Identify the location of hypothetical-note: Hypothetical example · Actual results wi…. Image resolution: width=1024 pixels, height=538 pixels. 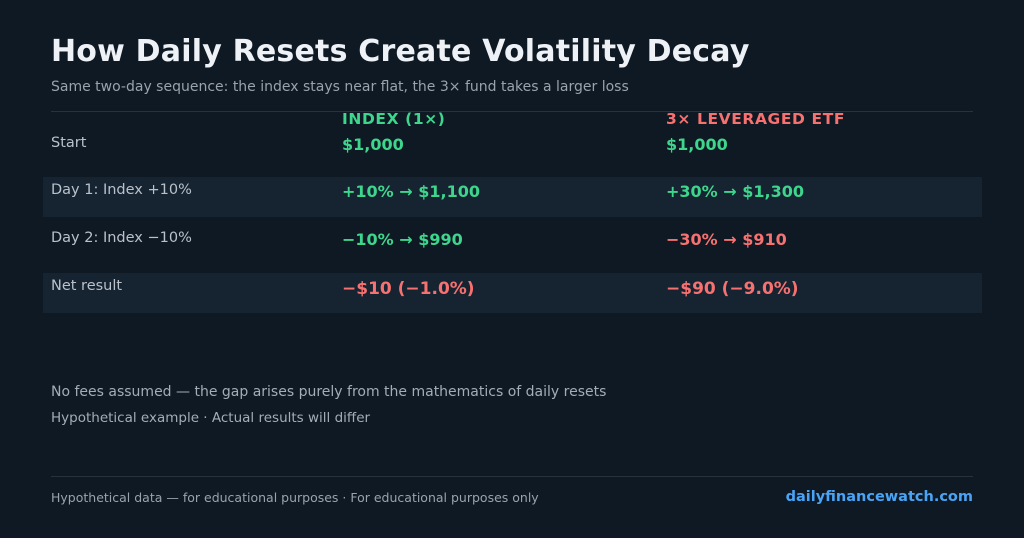
(211, 418).